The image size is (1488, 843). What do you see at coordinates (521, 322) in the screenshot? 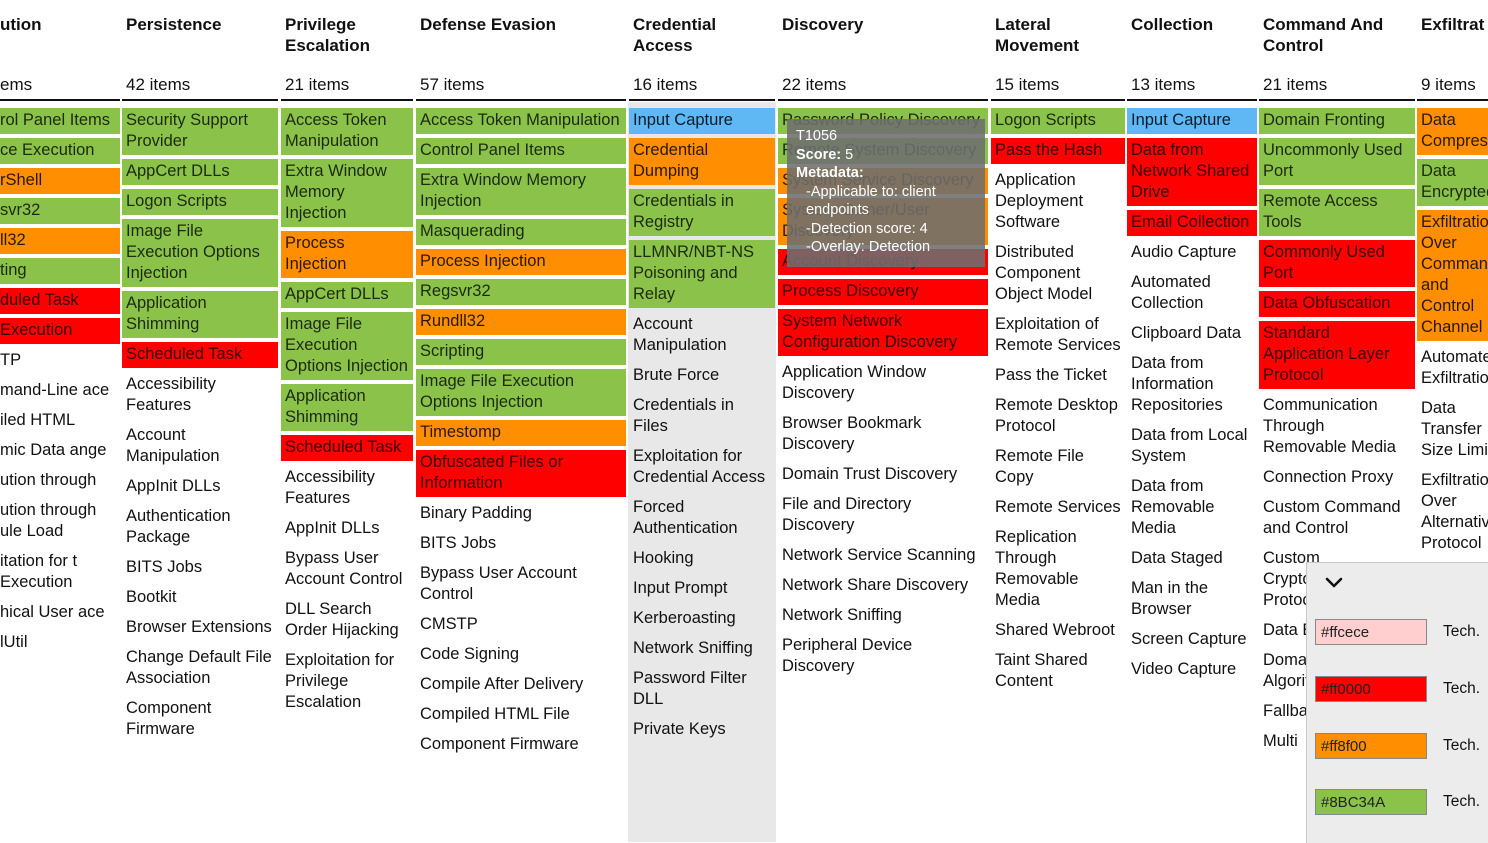
I see `technique-cell: Rundll32` at bounding box center [521, 322].